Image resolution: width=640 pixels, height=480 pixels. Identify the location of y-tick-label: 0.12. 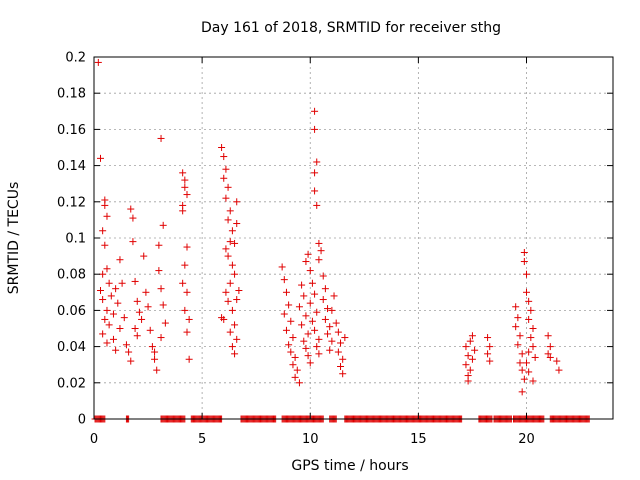
(71, 202).